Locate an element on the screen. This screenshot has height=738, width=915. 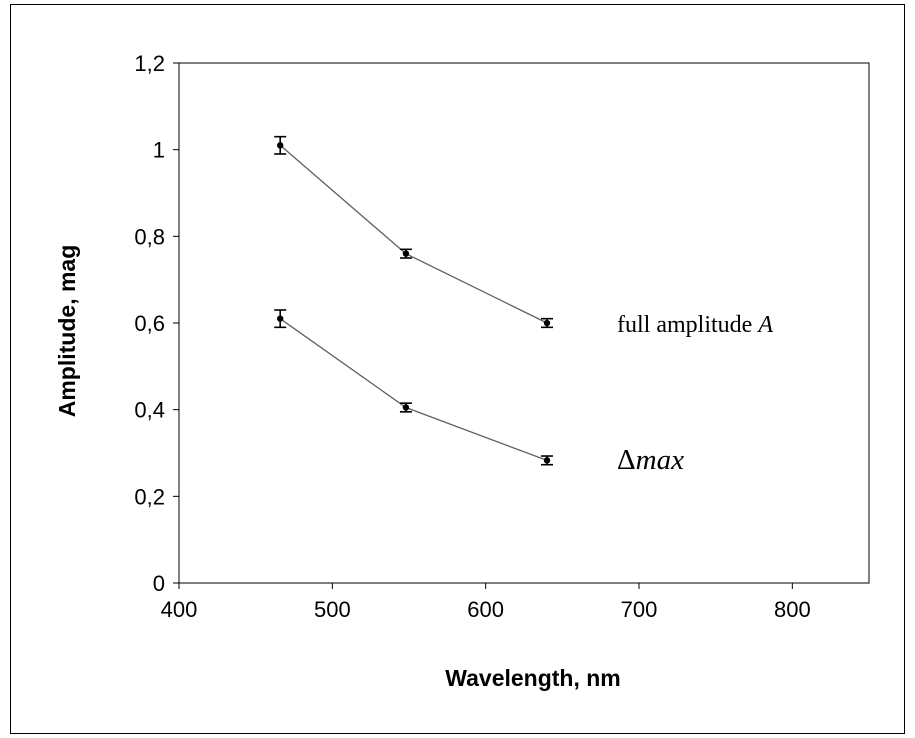
y-tick-label-0: 0 is located at coordinates (159, 583).